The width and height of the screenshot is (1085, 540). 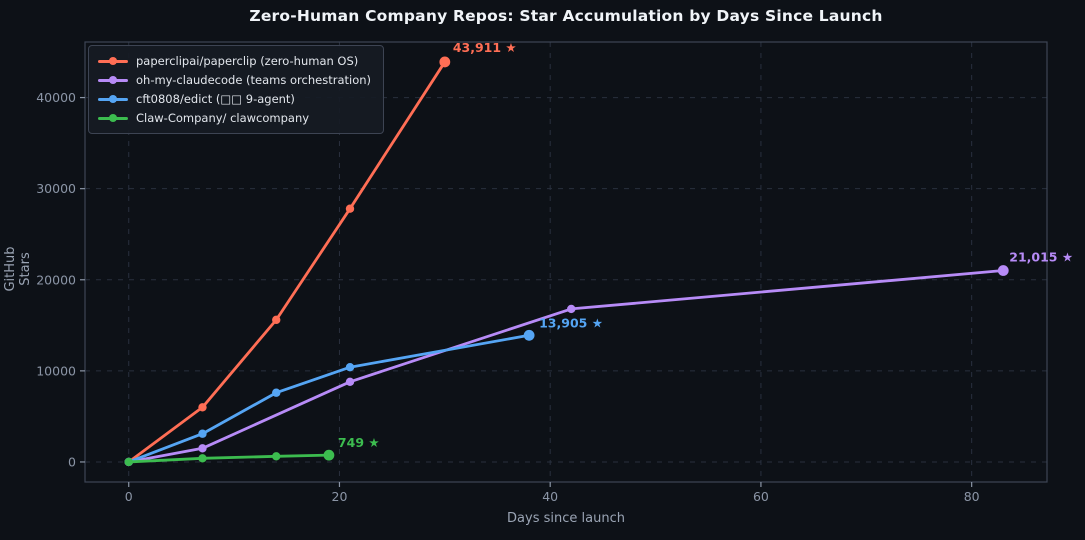 What do you see at coordinates (215, 99) in the screenshot?
I see `legend-item-label: cft0808/edict (□□ 9-agent)` at bounding box center [215, 99].